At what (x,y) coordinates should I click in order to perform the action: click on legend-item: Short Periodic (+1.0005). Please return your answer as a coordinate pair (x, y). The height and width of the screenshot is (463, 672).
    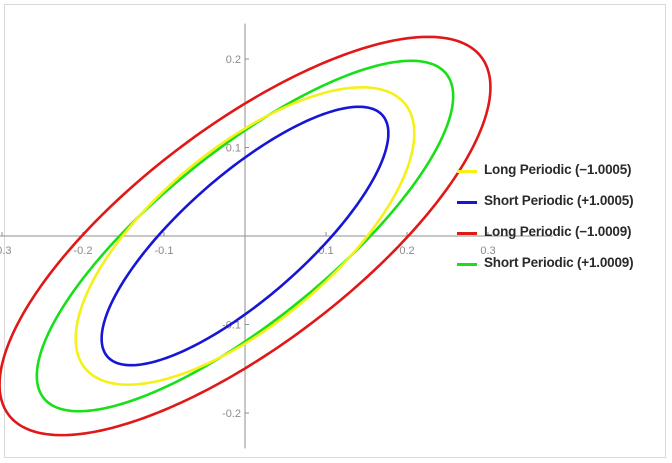
    Looking at the image, I should click on (562, 206).